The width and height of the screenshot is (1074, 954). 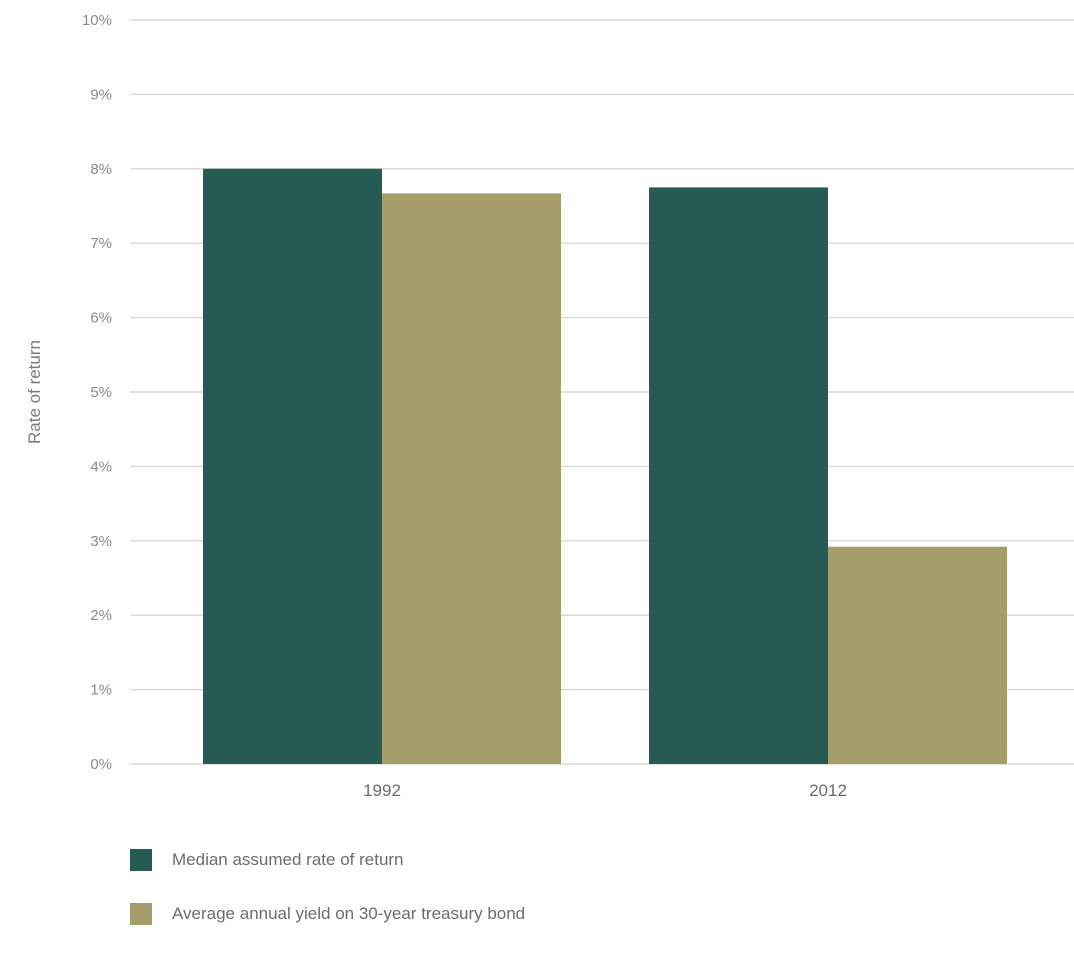 I want to click on y-tick-label: 7%, so click(x=101, y=243).